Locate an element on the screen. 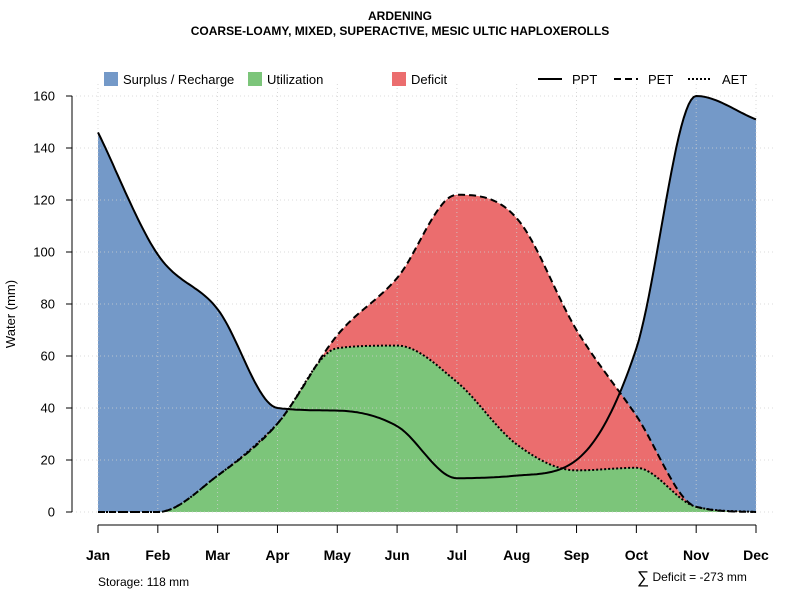 The width and height of the screenshot is (800, 600). x-tick-label: Jun is located at coordinates (397, 555).